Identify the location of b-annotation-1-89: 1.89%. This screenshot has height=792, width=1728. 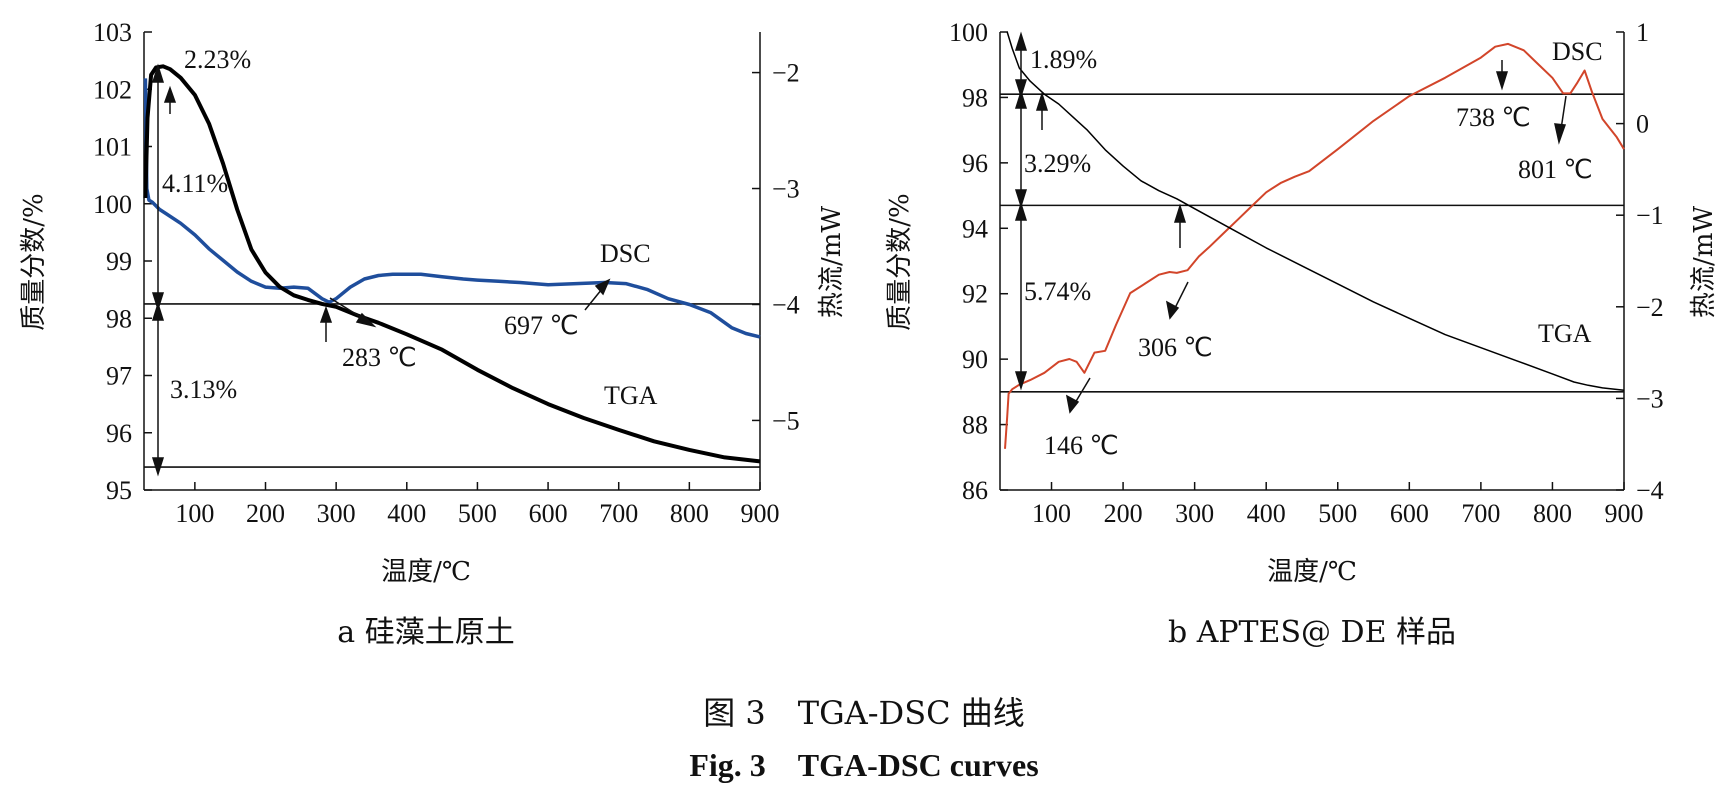
(1063, 59).